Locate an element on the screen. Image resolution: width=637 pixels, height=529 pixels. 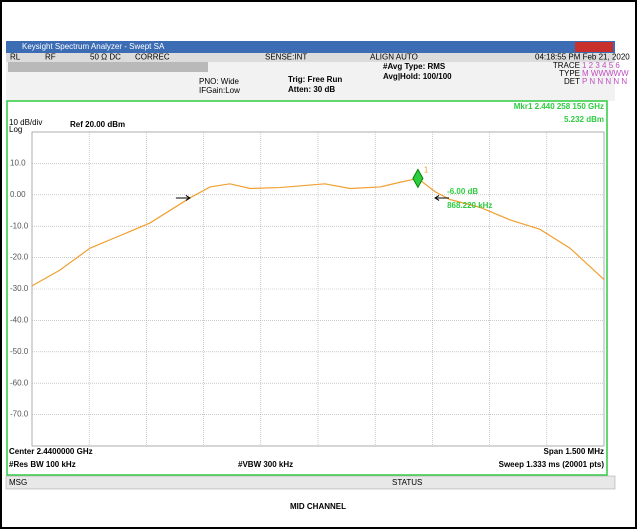
scale: 10 dB/div is located at coordinates (25, 122).